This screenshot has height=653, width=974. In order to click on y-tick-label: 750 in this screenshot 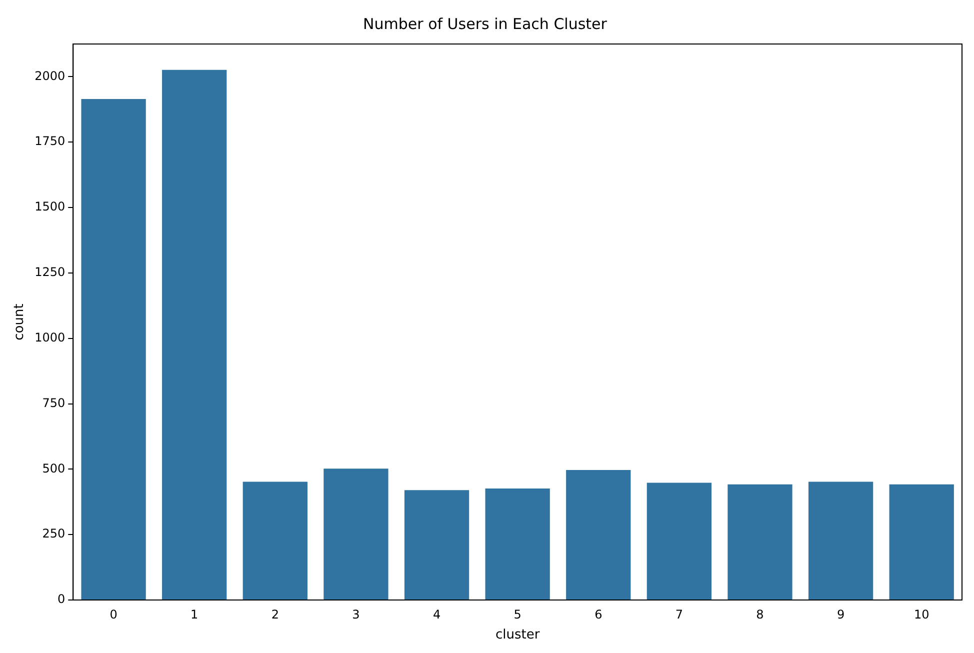, I will do `click(54, 403)`.